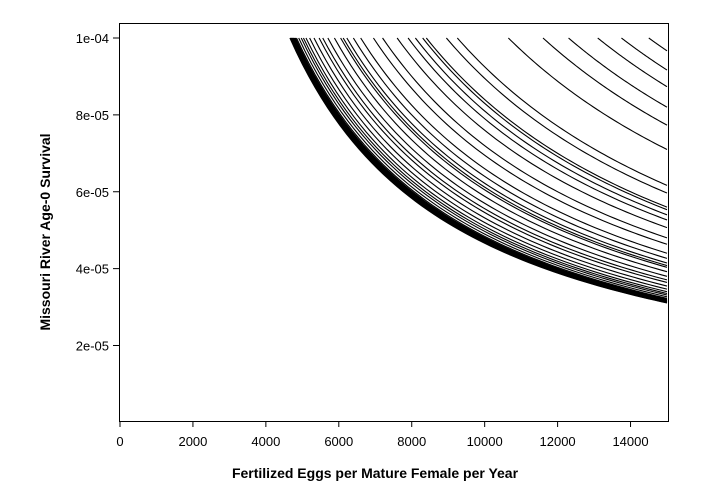  What do you see at coordinates (45, 231) in the screenshot?
I see `y-axis-title: Missouri River Age-0 Survival` at bounding box center [45, 231].